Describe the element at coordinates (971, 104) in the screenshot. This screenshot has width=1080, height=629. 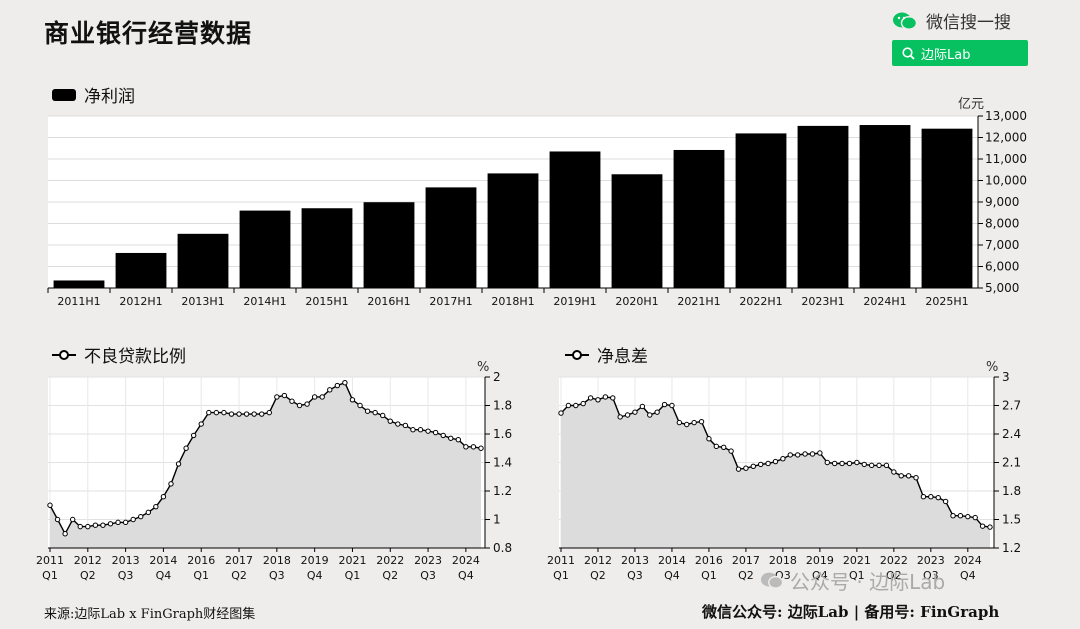
I see `y-axis-unit: 亿元` at that location.